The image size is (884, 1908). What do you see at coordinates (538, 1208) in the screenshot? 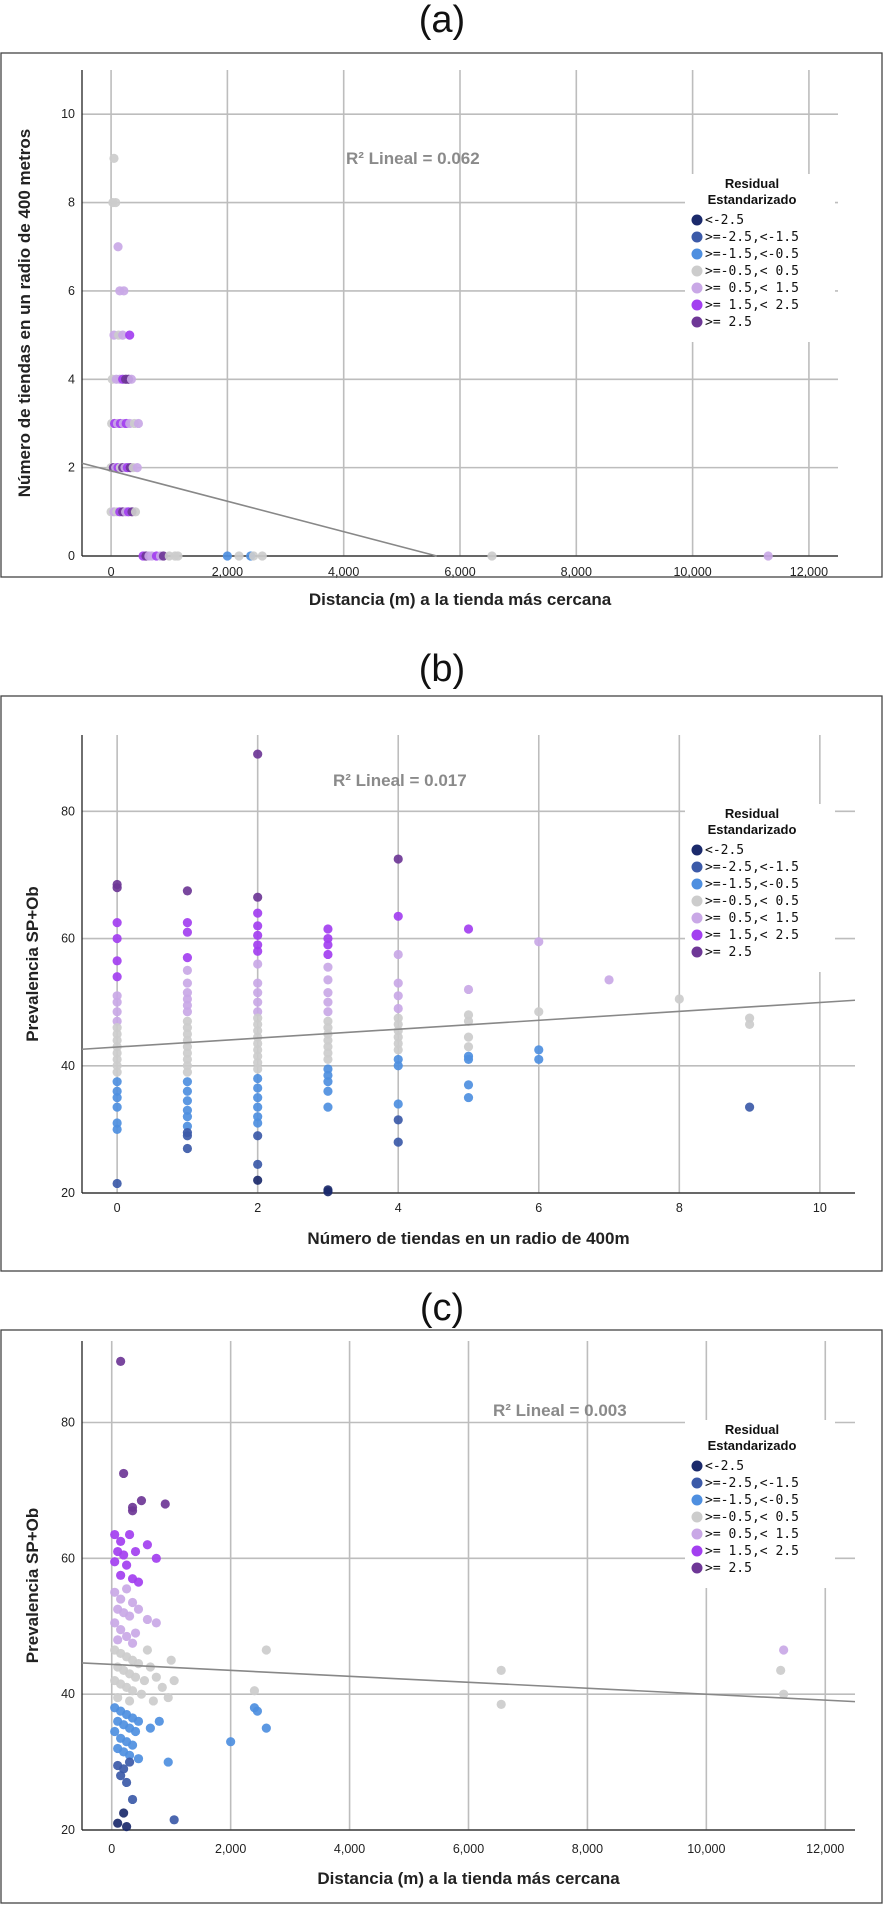
I see `x-tick-label: 6` at bounding box center [538, 1208].